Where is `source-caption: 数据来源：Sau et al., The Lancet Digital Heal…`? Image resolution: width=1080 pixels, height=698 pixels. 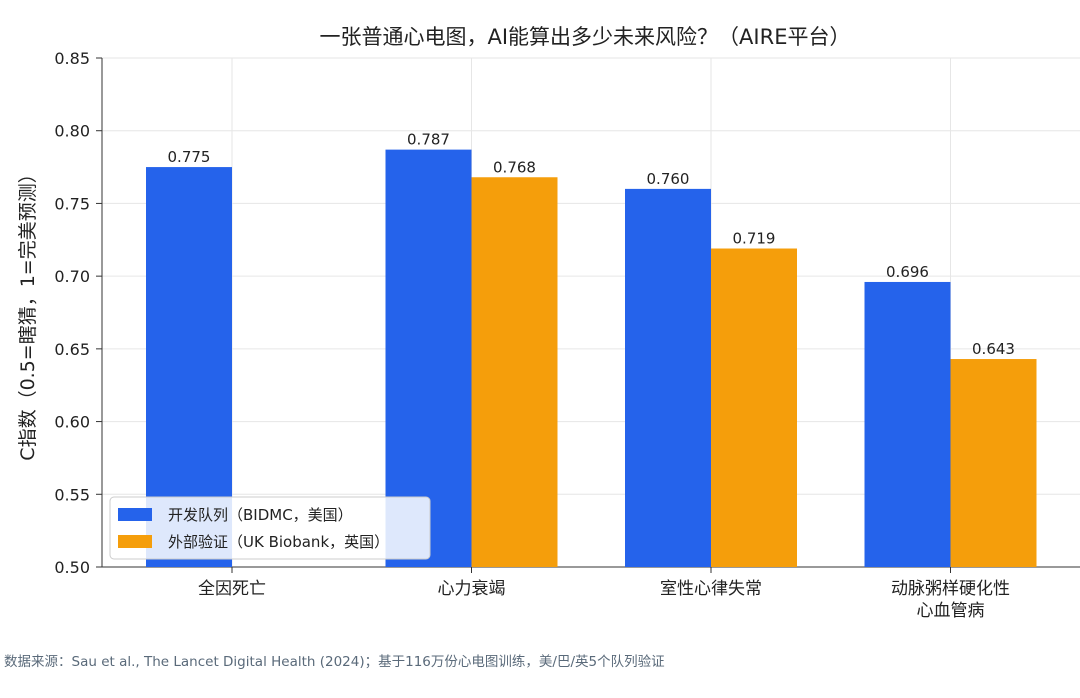 source-caption: 数据来源：Sau et al., The Lancet Digital Heal… is located at coordinates (334, 662).